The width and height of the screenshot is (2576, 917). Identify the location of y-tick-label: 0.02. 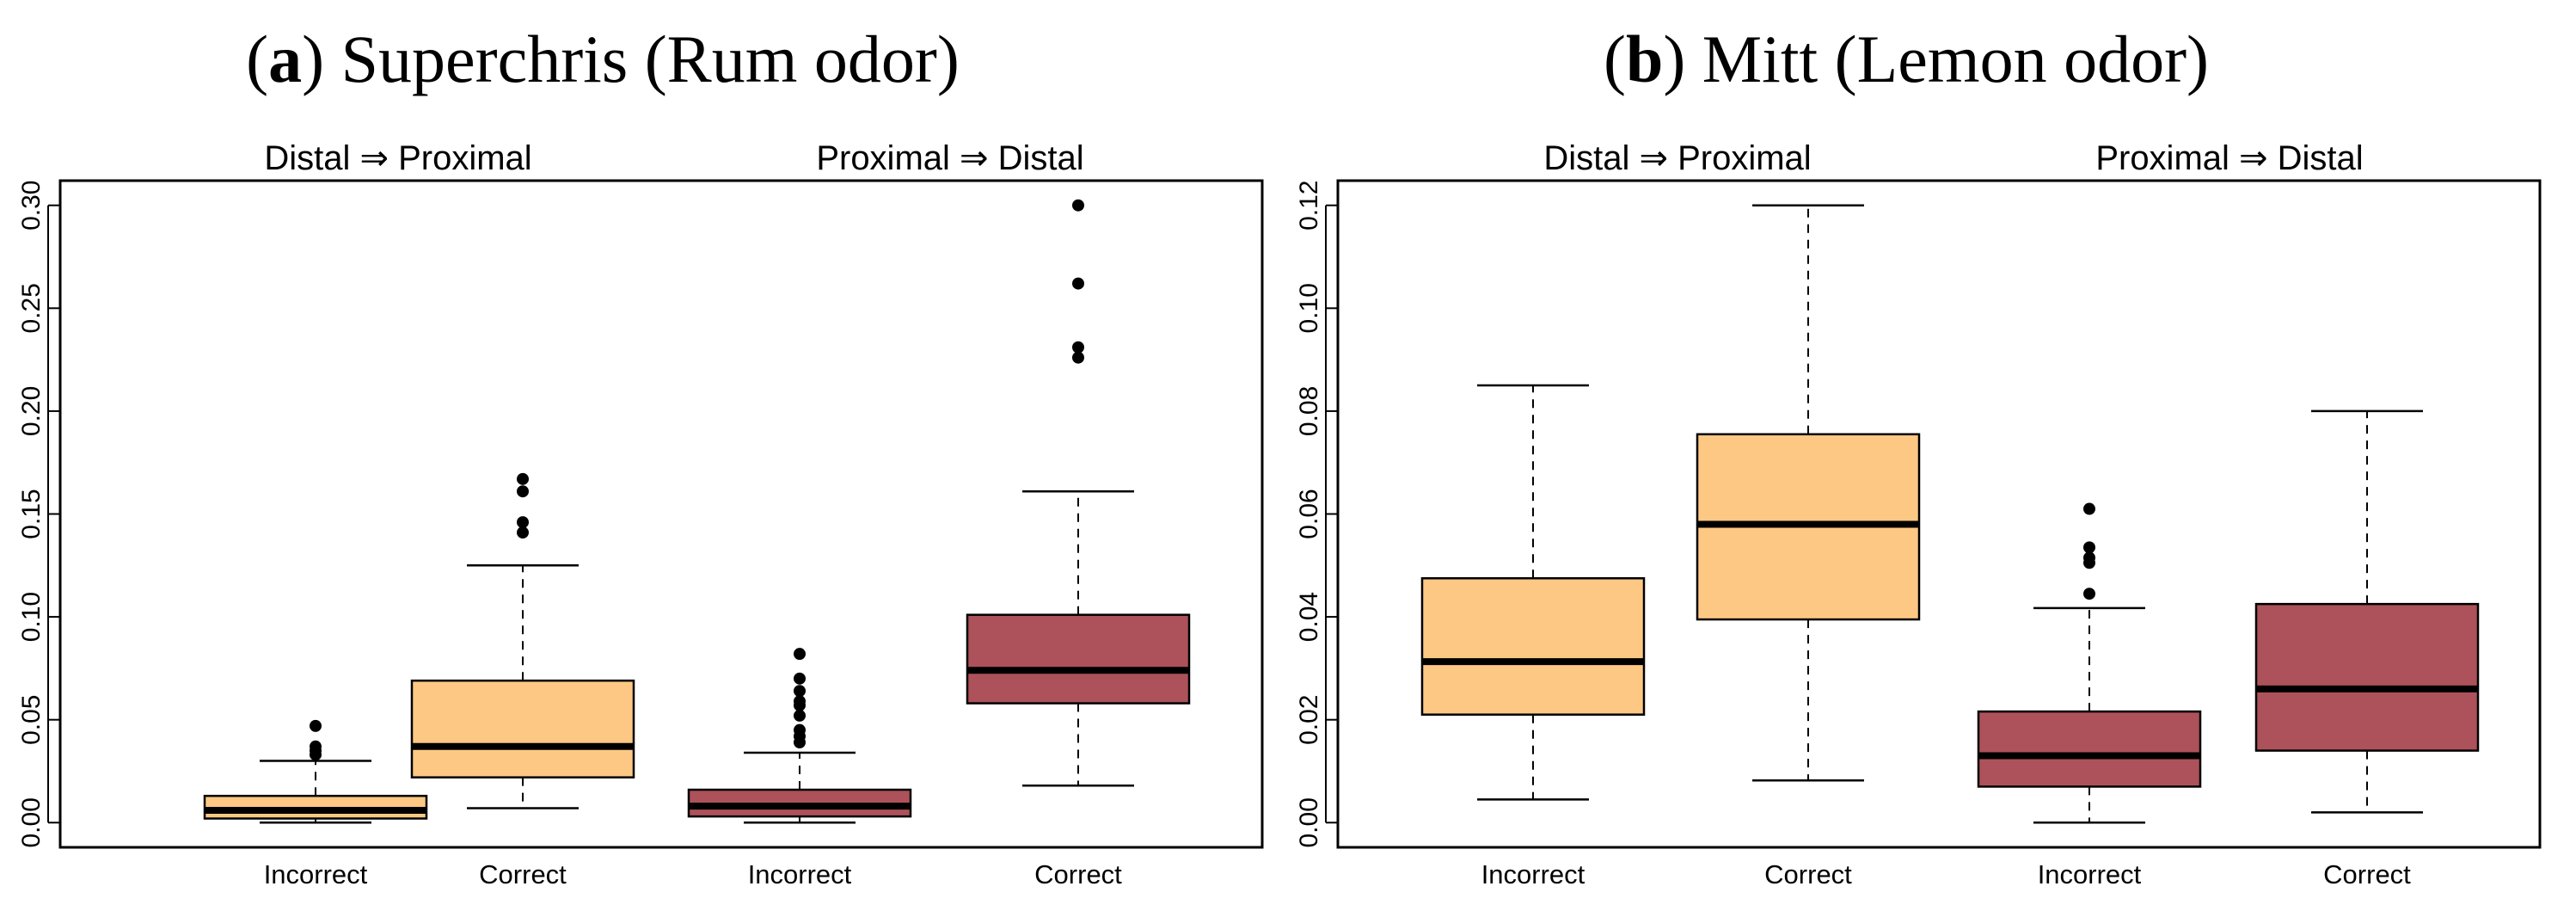
(1309, 720).